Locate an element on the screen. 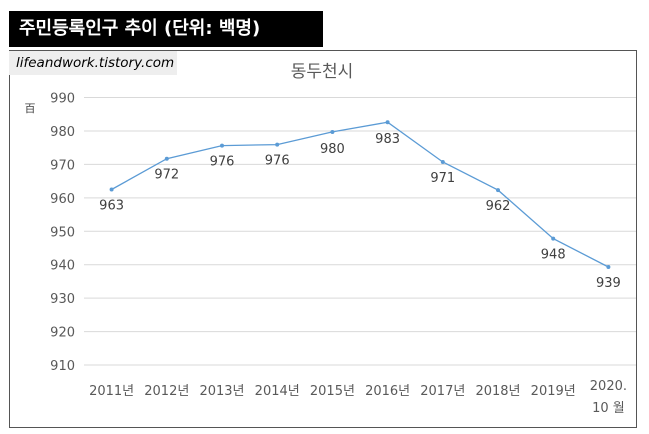  x-tick-label: 2011년 is located at coordinates (111, 391).